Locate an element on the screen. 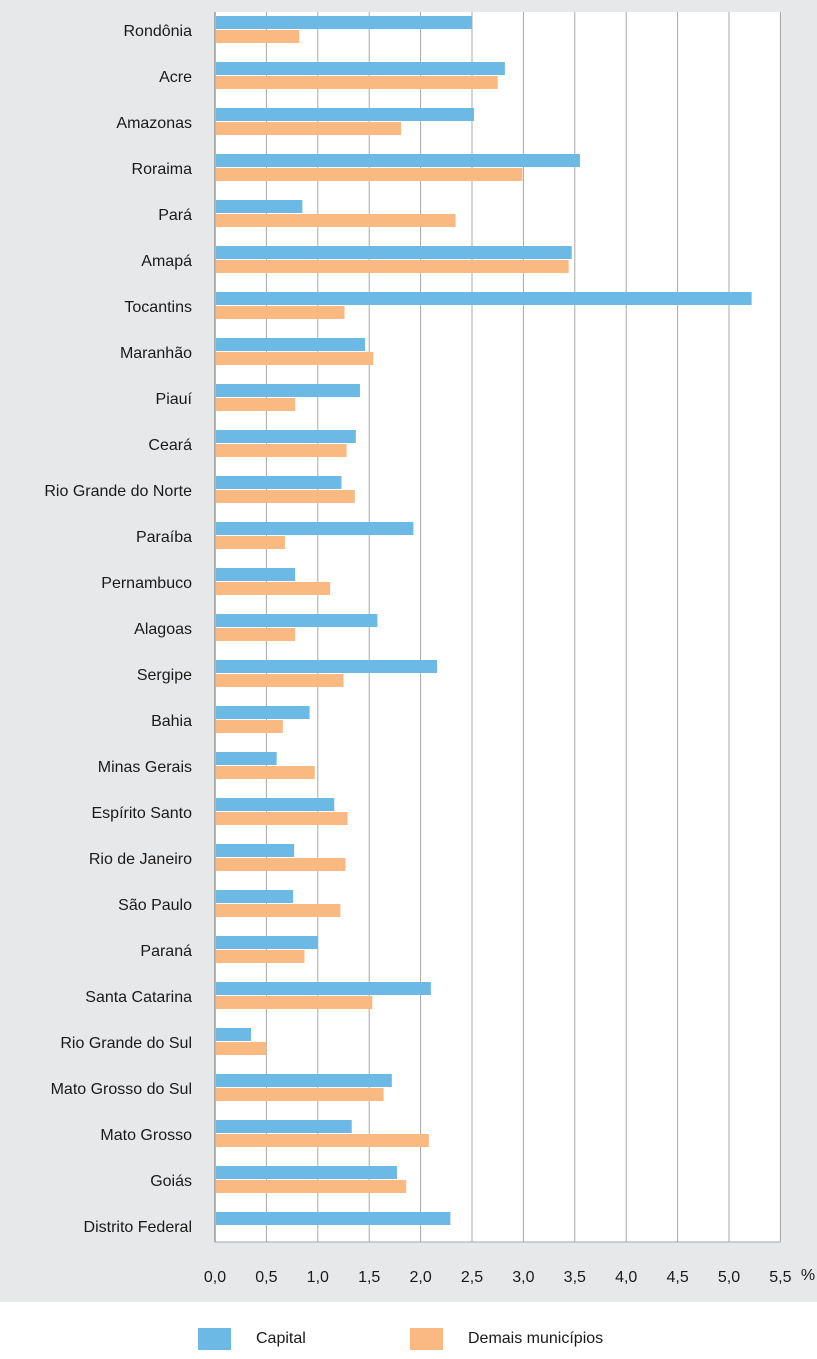 This screenshot has width=817, height=1359. legend-swatch-capital is located at coordinates (214, 1339).